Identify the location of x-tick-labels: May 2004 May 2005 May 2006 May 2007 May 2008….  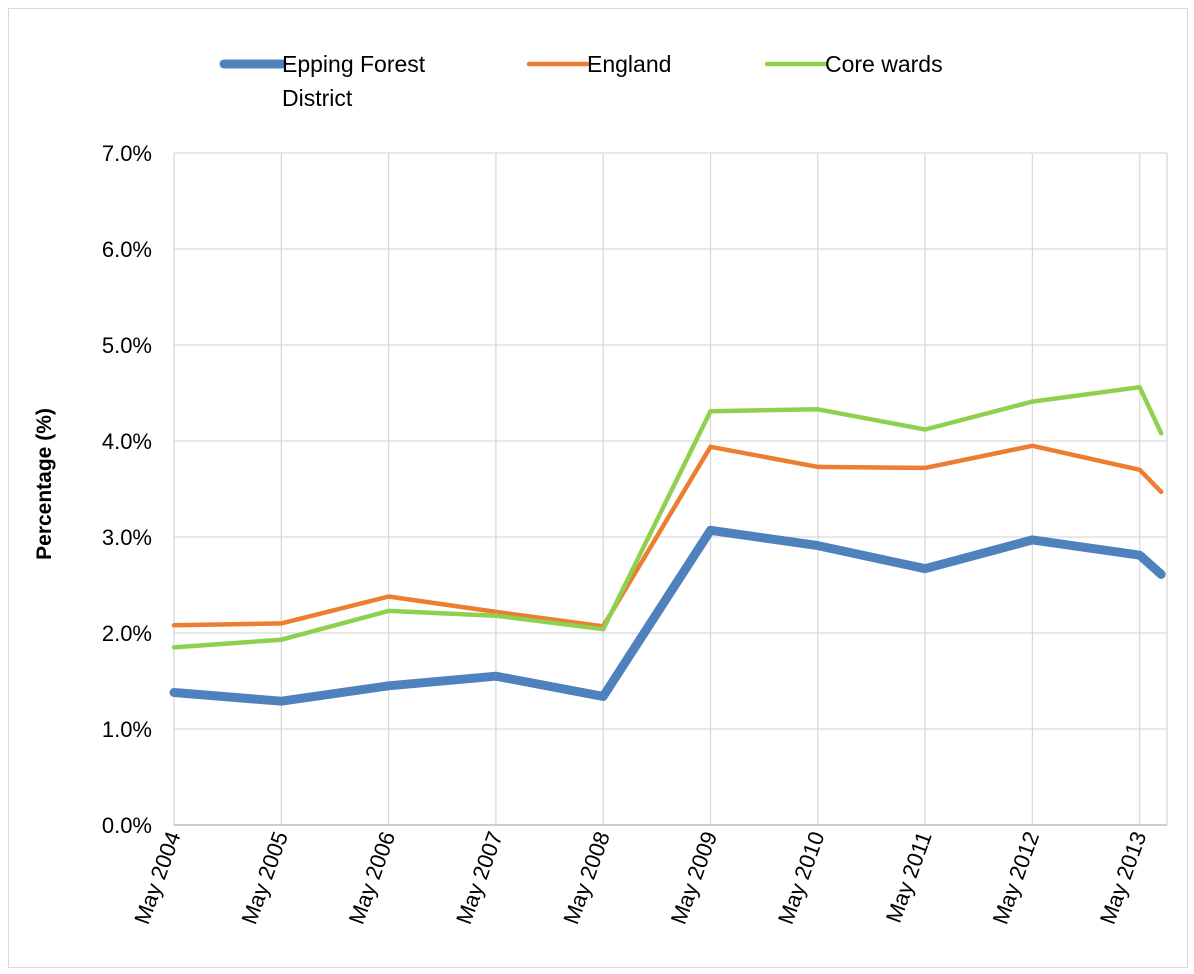
(640, 877).